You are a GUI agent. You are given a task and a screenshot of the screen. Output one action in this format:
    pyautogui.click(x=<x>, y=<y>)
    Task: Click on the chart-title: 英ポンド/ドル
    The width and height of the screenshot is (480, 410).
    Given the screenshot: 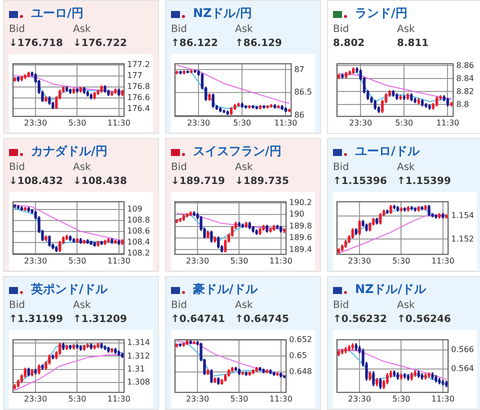 What is the action you would take?
    pyautogui.click(x=69, y=289)
    